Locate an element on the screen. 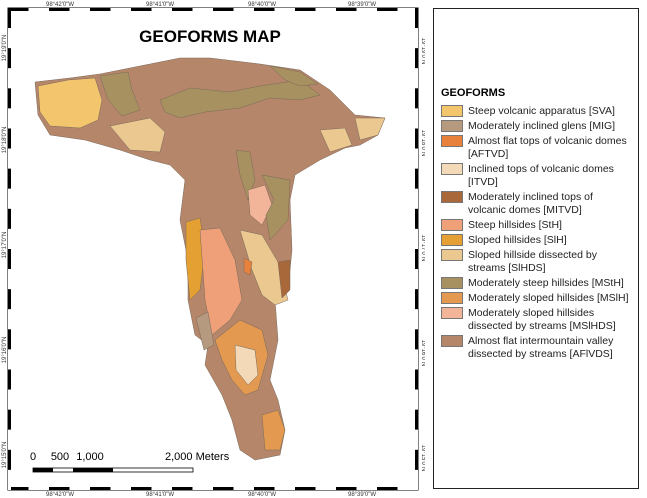  legend-item: Moderately steep hillsides [MStH] is located at coordinates (536, 283).